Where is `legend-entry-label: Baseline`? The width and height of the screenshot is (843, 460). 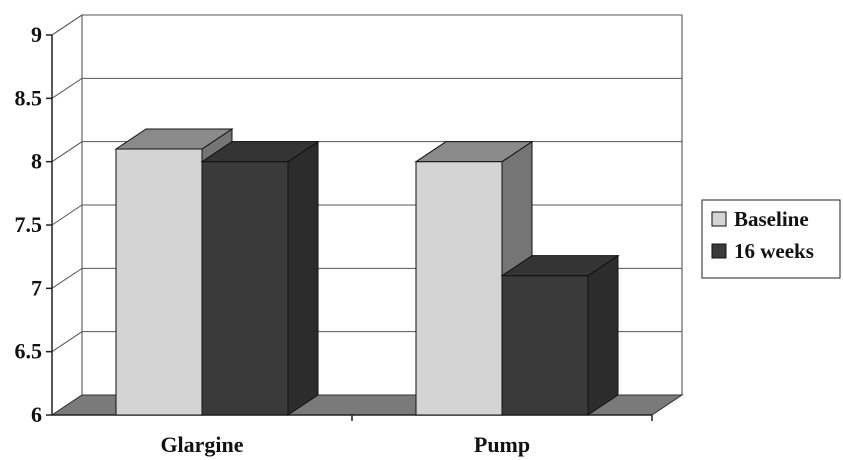 legend-entry-label: Baseline is located at coordinates (771, 219).